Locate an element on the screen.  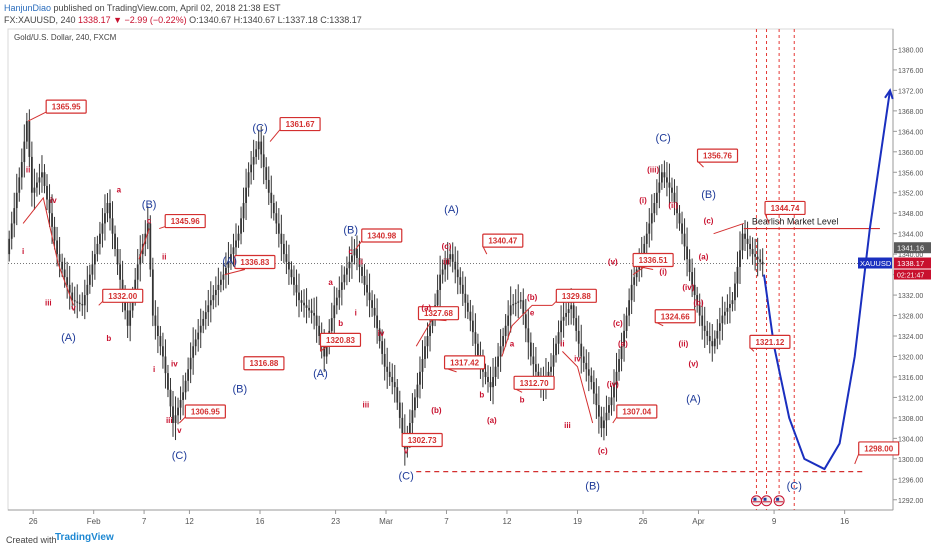
last-price: 1338.17 is located at coordinates (94, 20).